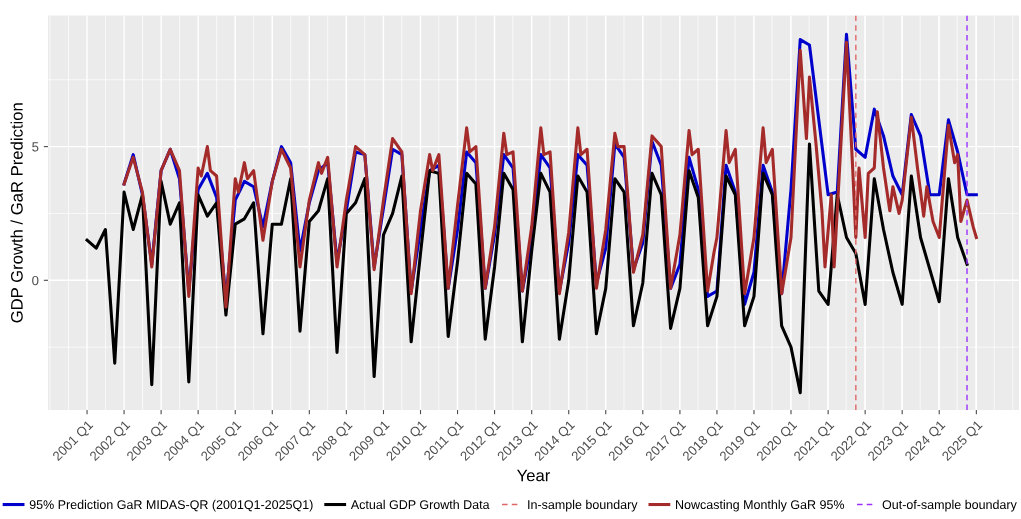  What do you see at coordinates (949, 505) in the screenshot?
I see `legend-label: Out-of-sample boundary` at bounding box center [949, 505].